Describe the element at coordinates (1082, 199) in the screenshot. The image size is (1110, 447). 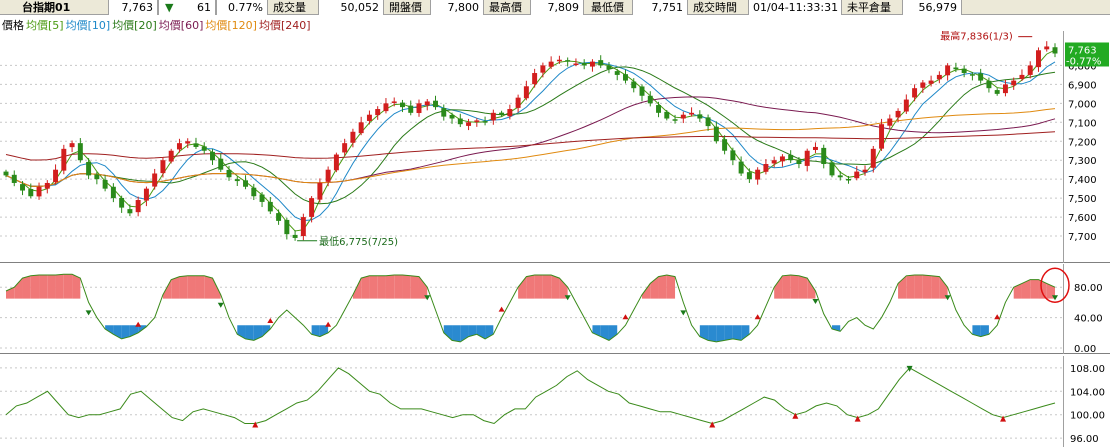
I see `y-tick-label: 7,500` at that location.